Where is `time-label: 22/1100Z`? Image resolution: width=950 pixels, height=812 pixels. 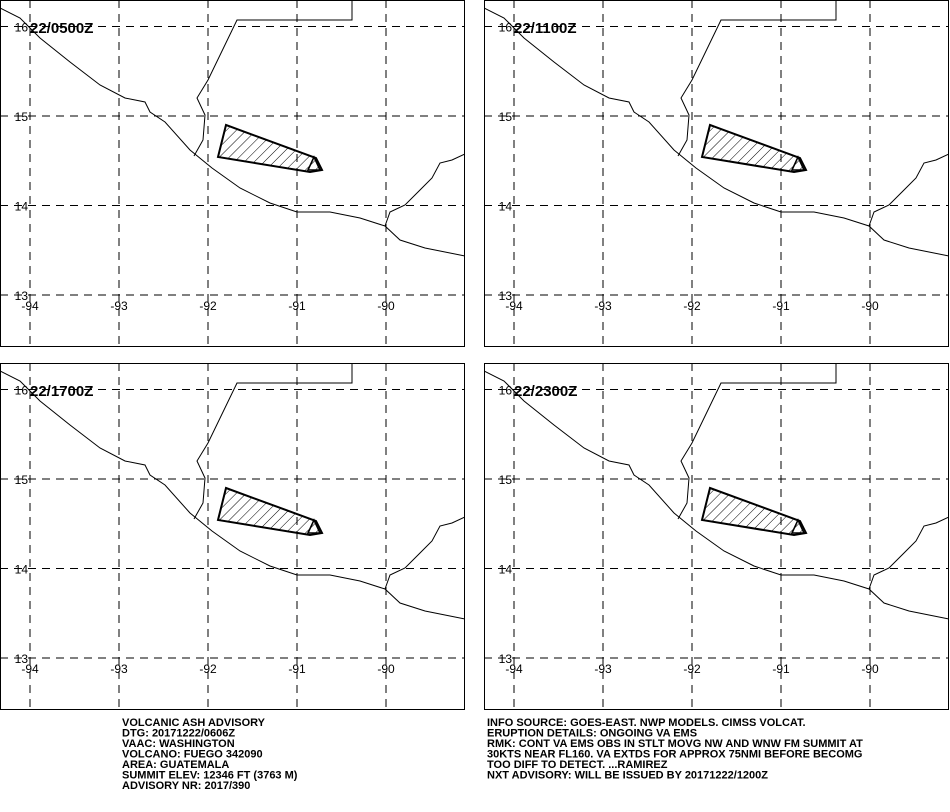
time-label: 22/1100Z is located at coordinates (545, 28).